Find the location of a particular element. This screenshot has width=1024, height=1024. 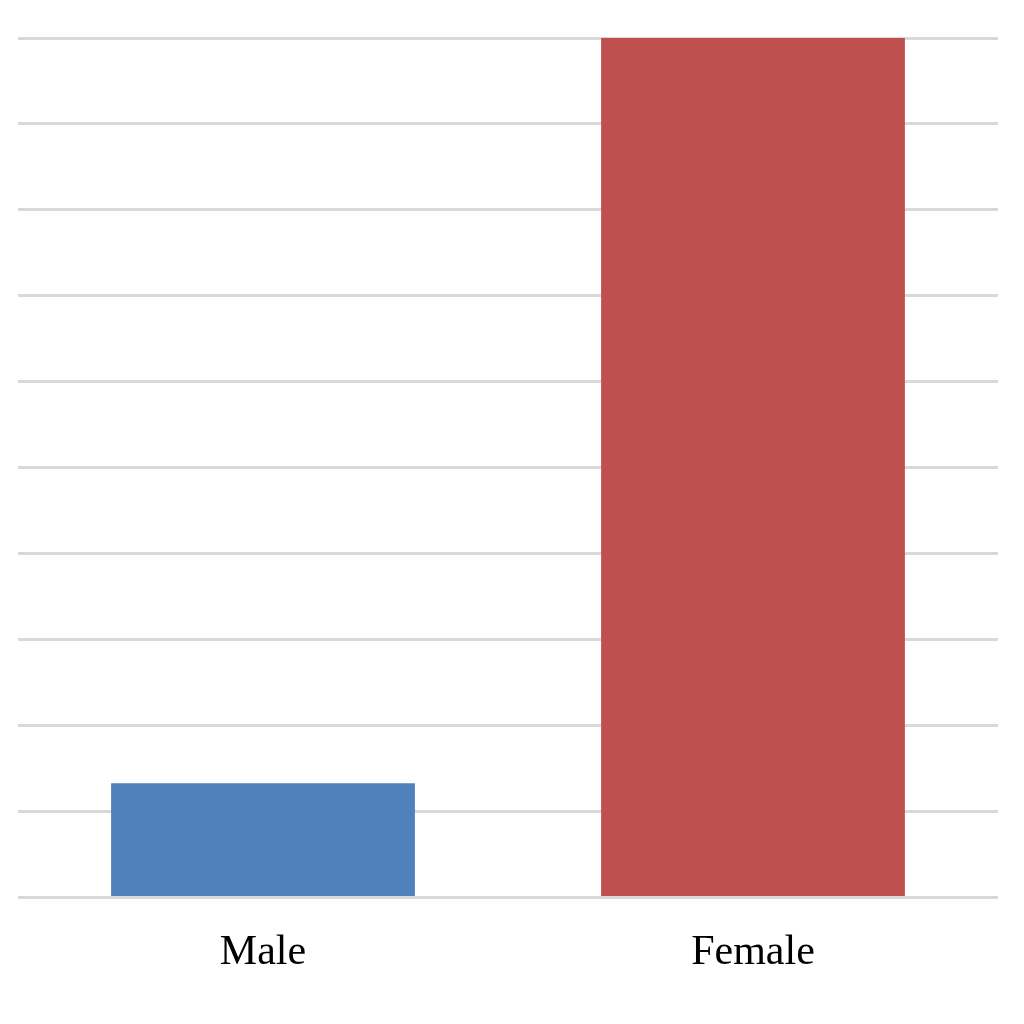

x-tick-label: Female is located at coordinates (753, 949).